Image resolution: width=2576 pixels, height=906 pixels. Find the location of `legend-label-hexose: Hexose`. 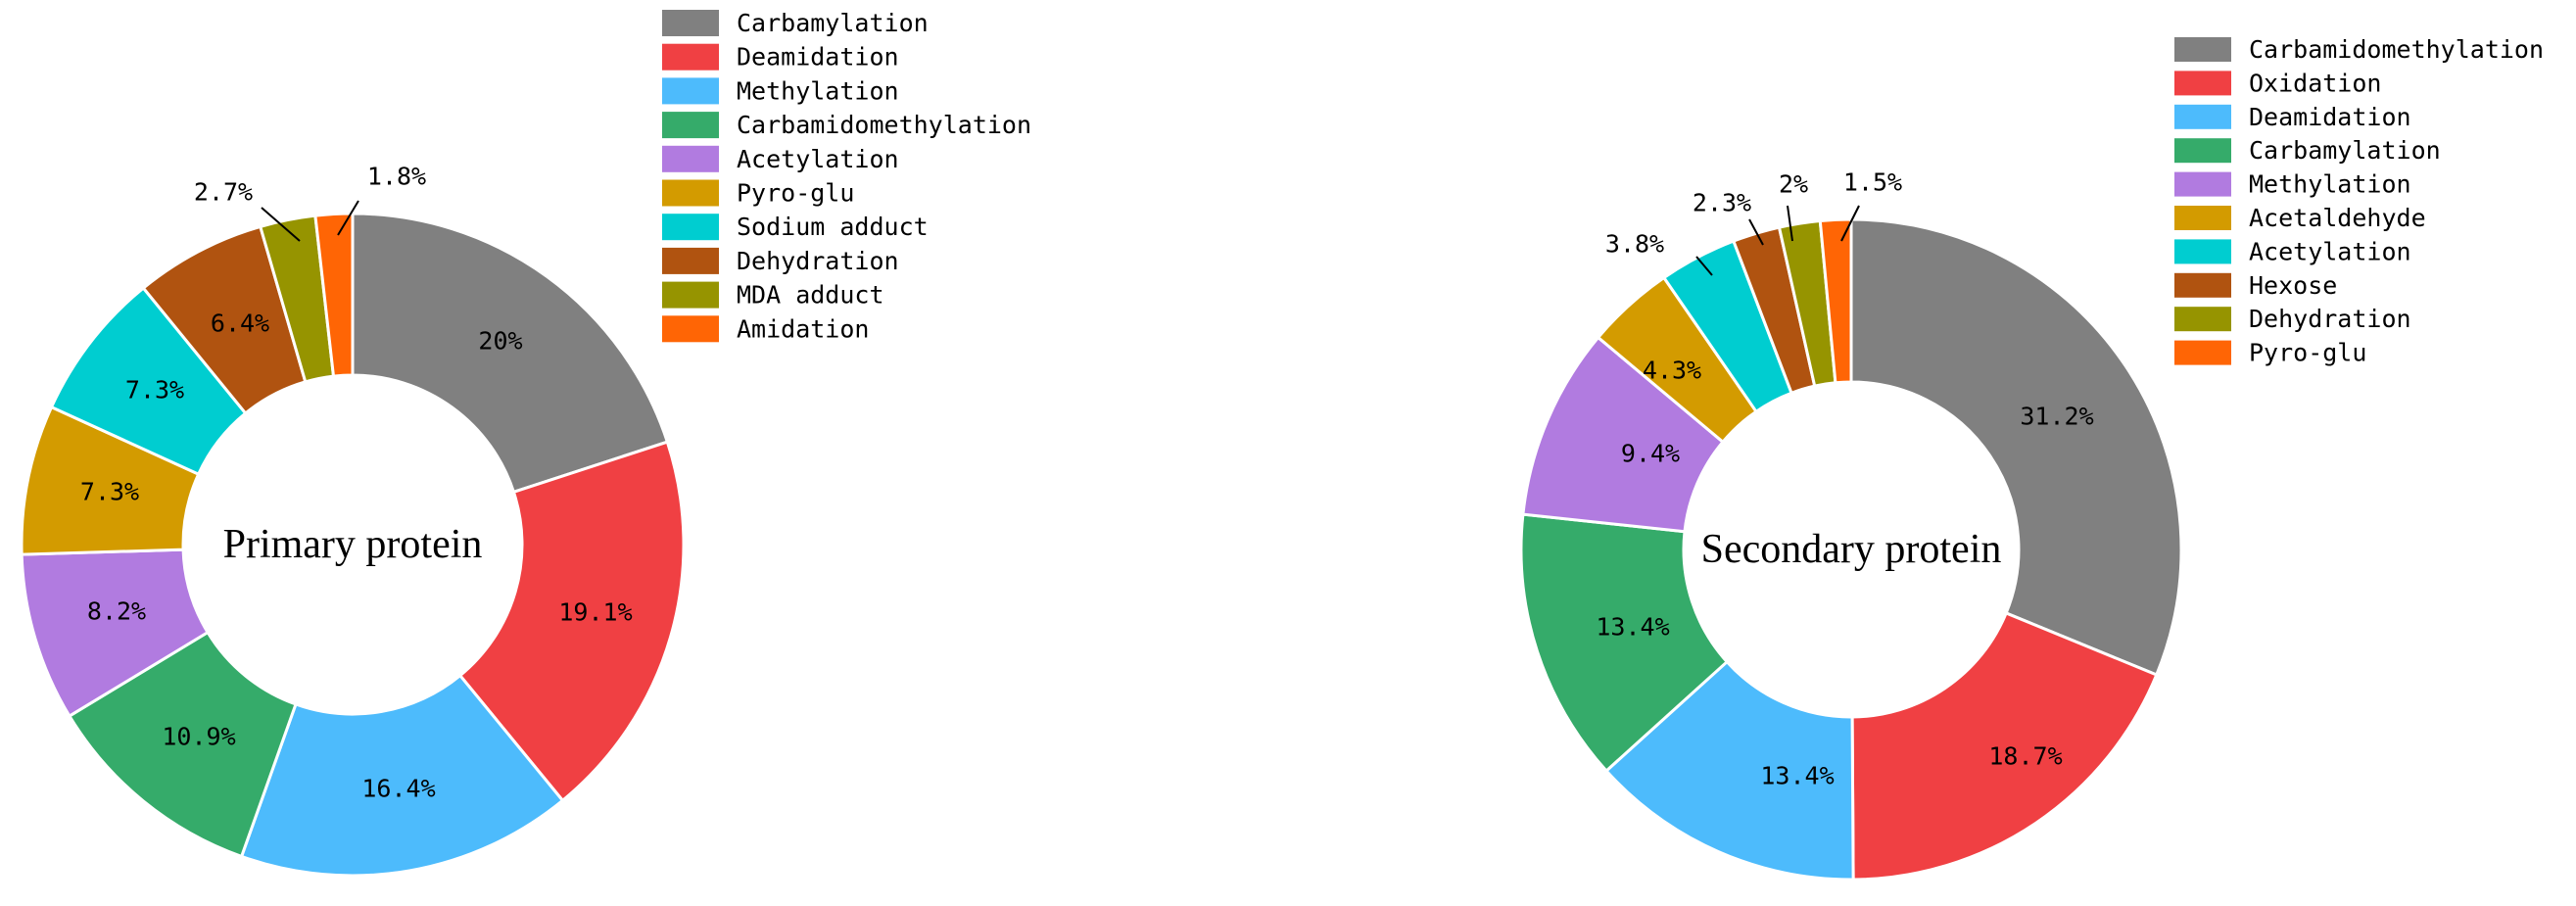

legend-label-hexose: Hexose is located at coordinates (2293, 285).